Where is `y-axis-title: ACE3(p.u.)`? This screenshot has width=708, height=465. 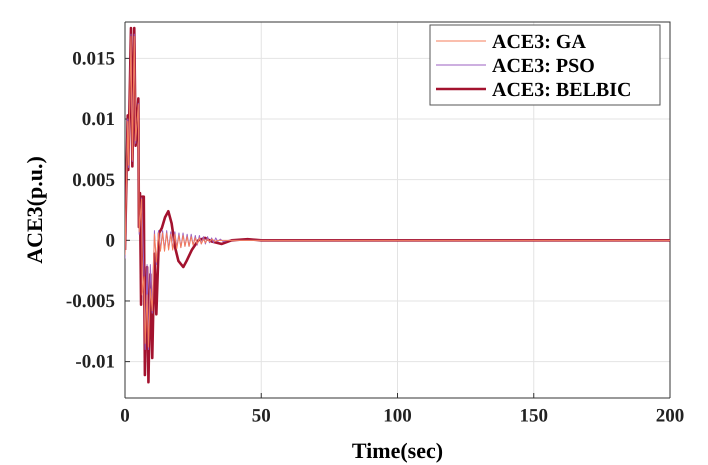 y-axis-title: ACE3(p.u.) is located at coordinates (34, 210).